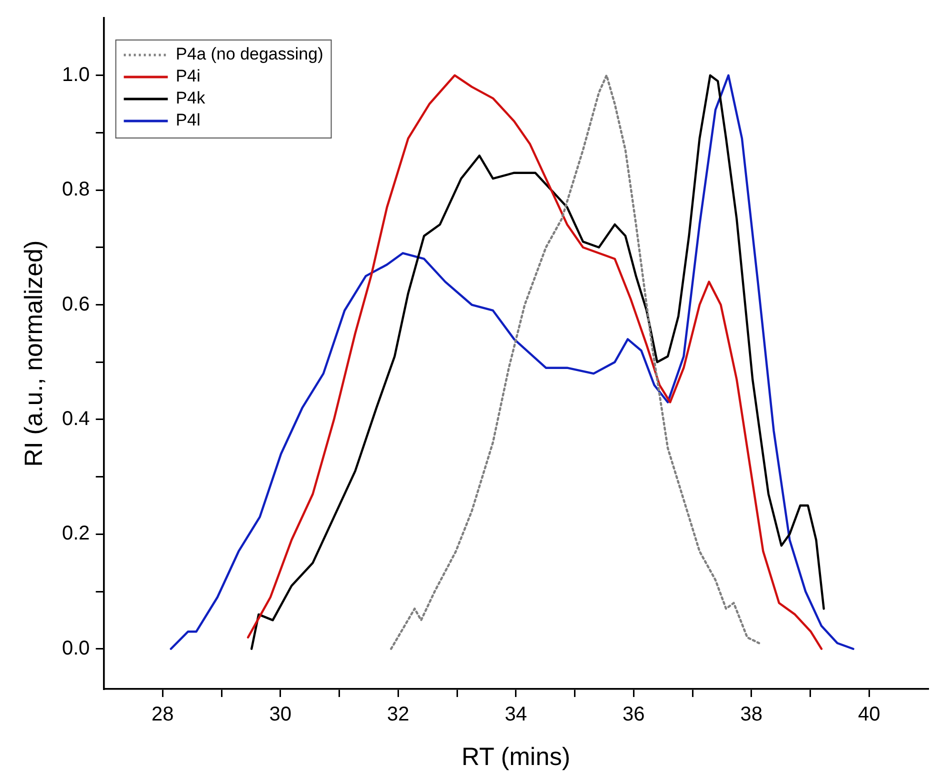 The width and height of the screenshot is (932, 783). I want to click on x-tick-label: 30, so click(280, 715).